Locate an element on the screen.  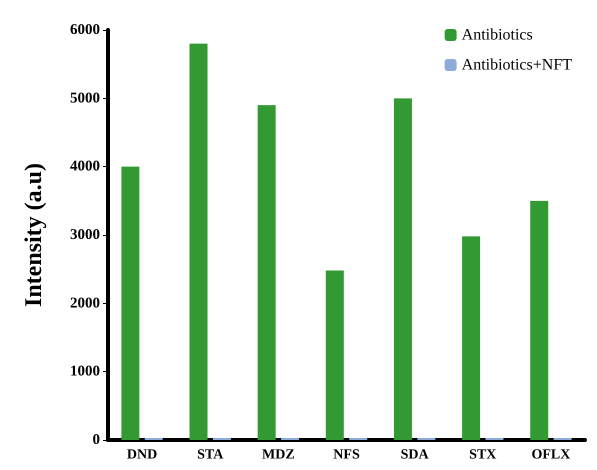
y-tick-label: 0 is located at coordinates (96, 440).